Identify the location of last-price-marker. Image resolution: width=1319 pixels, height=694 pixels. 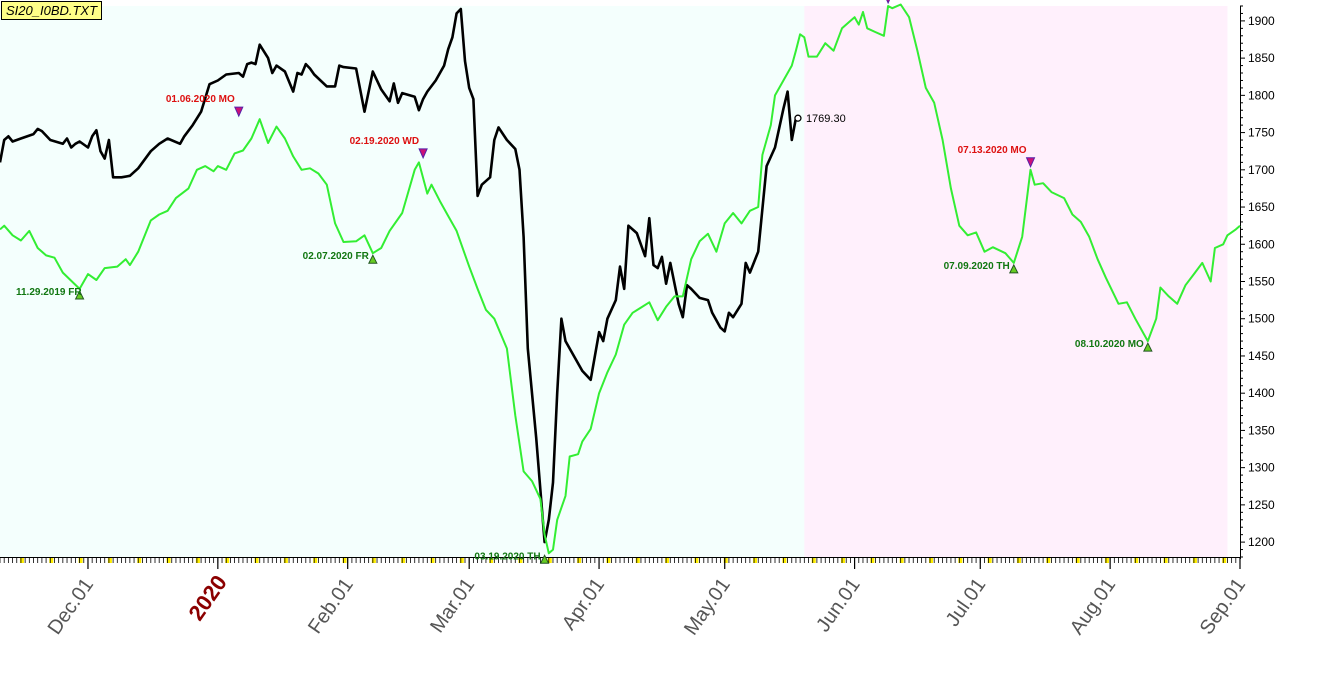
(798, 118).